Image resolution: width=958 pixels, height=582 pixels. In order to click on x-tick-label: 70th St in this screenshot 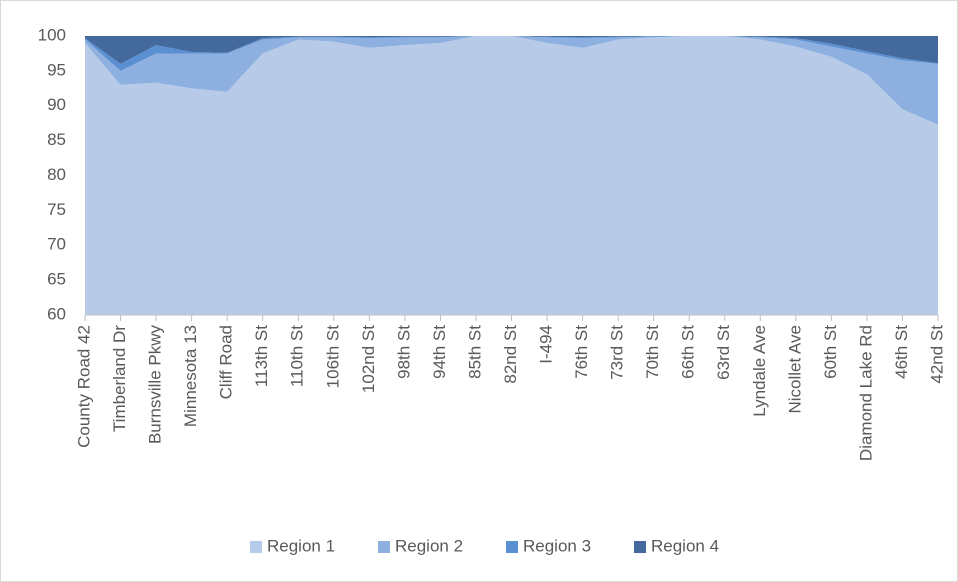, I will do `click(652, 352)`.